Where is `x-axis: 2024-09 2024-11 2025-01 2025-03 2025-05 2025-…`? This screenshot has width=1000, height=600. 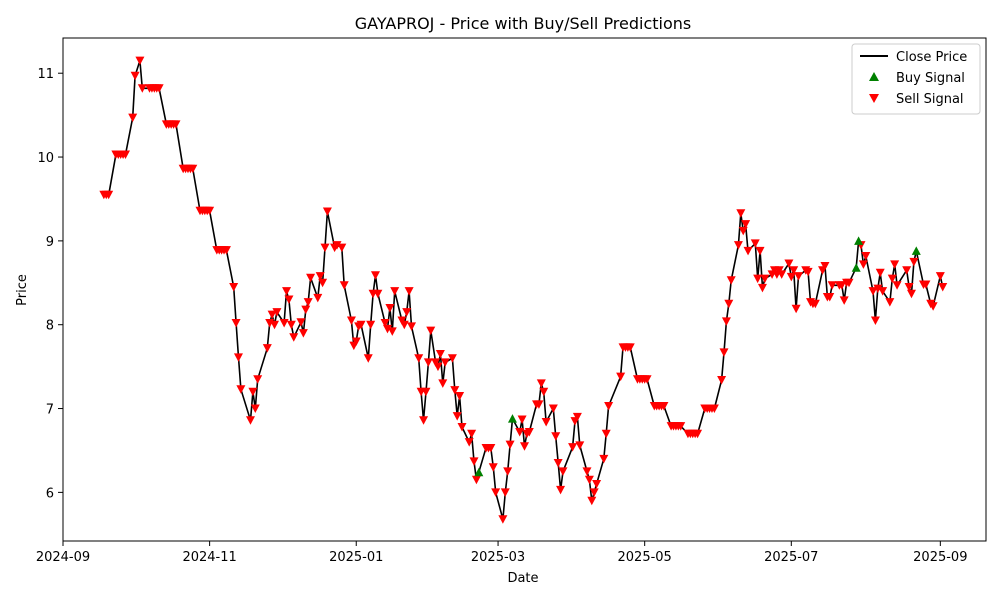
x-axis: 2024-09 2024-11 2025-01 2025-03 2025-05 2025-… is located at coordinates (501, 553).